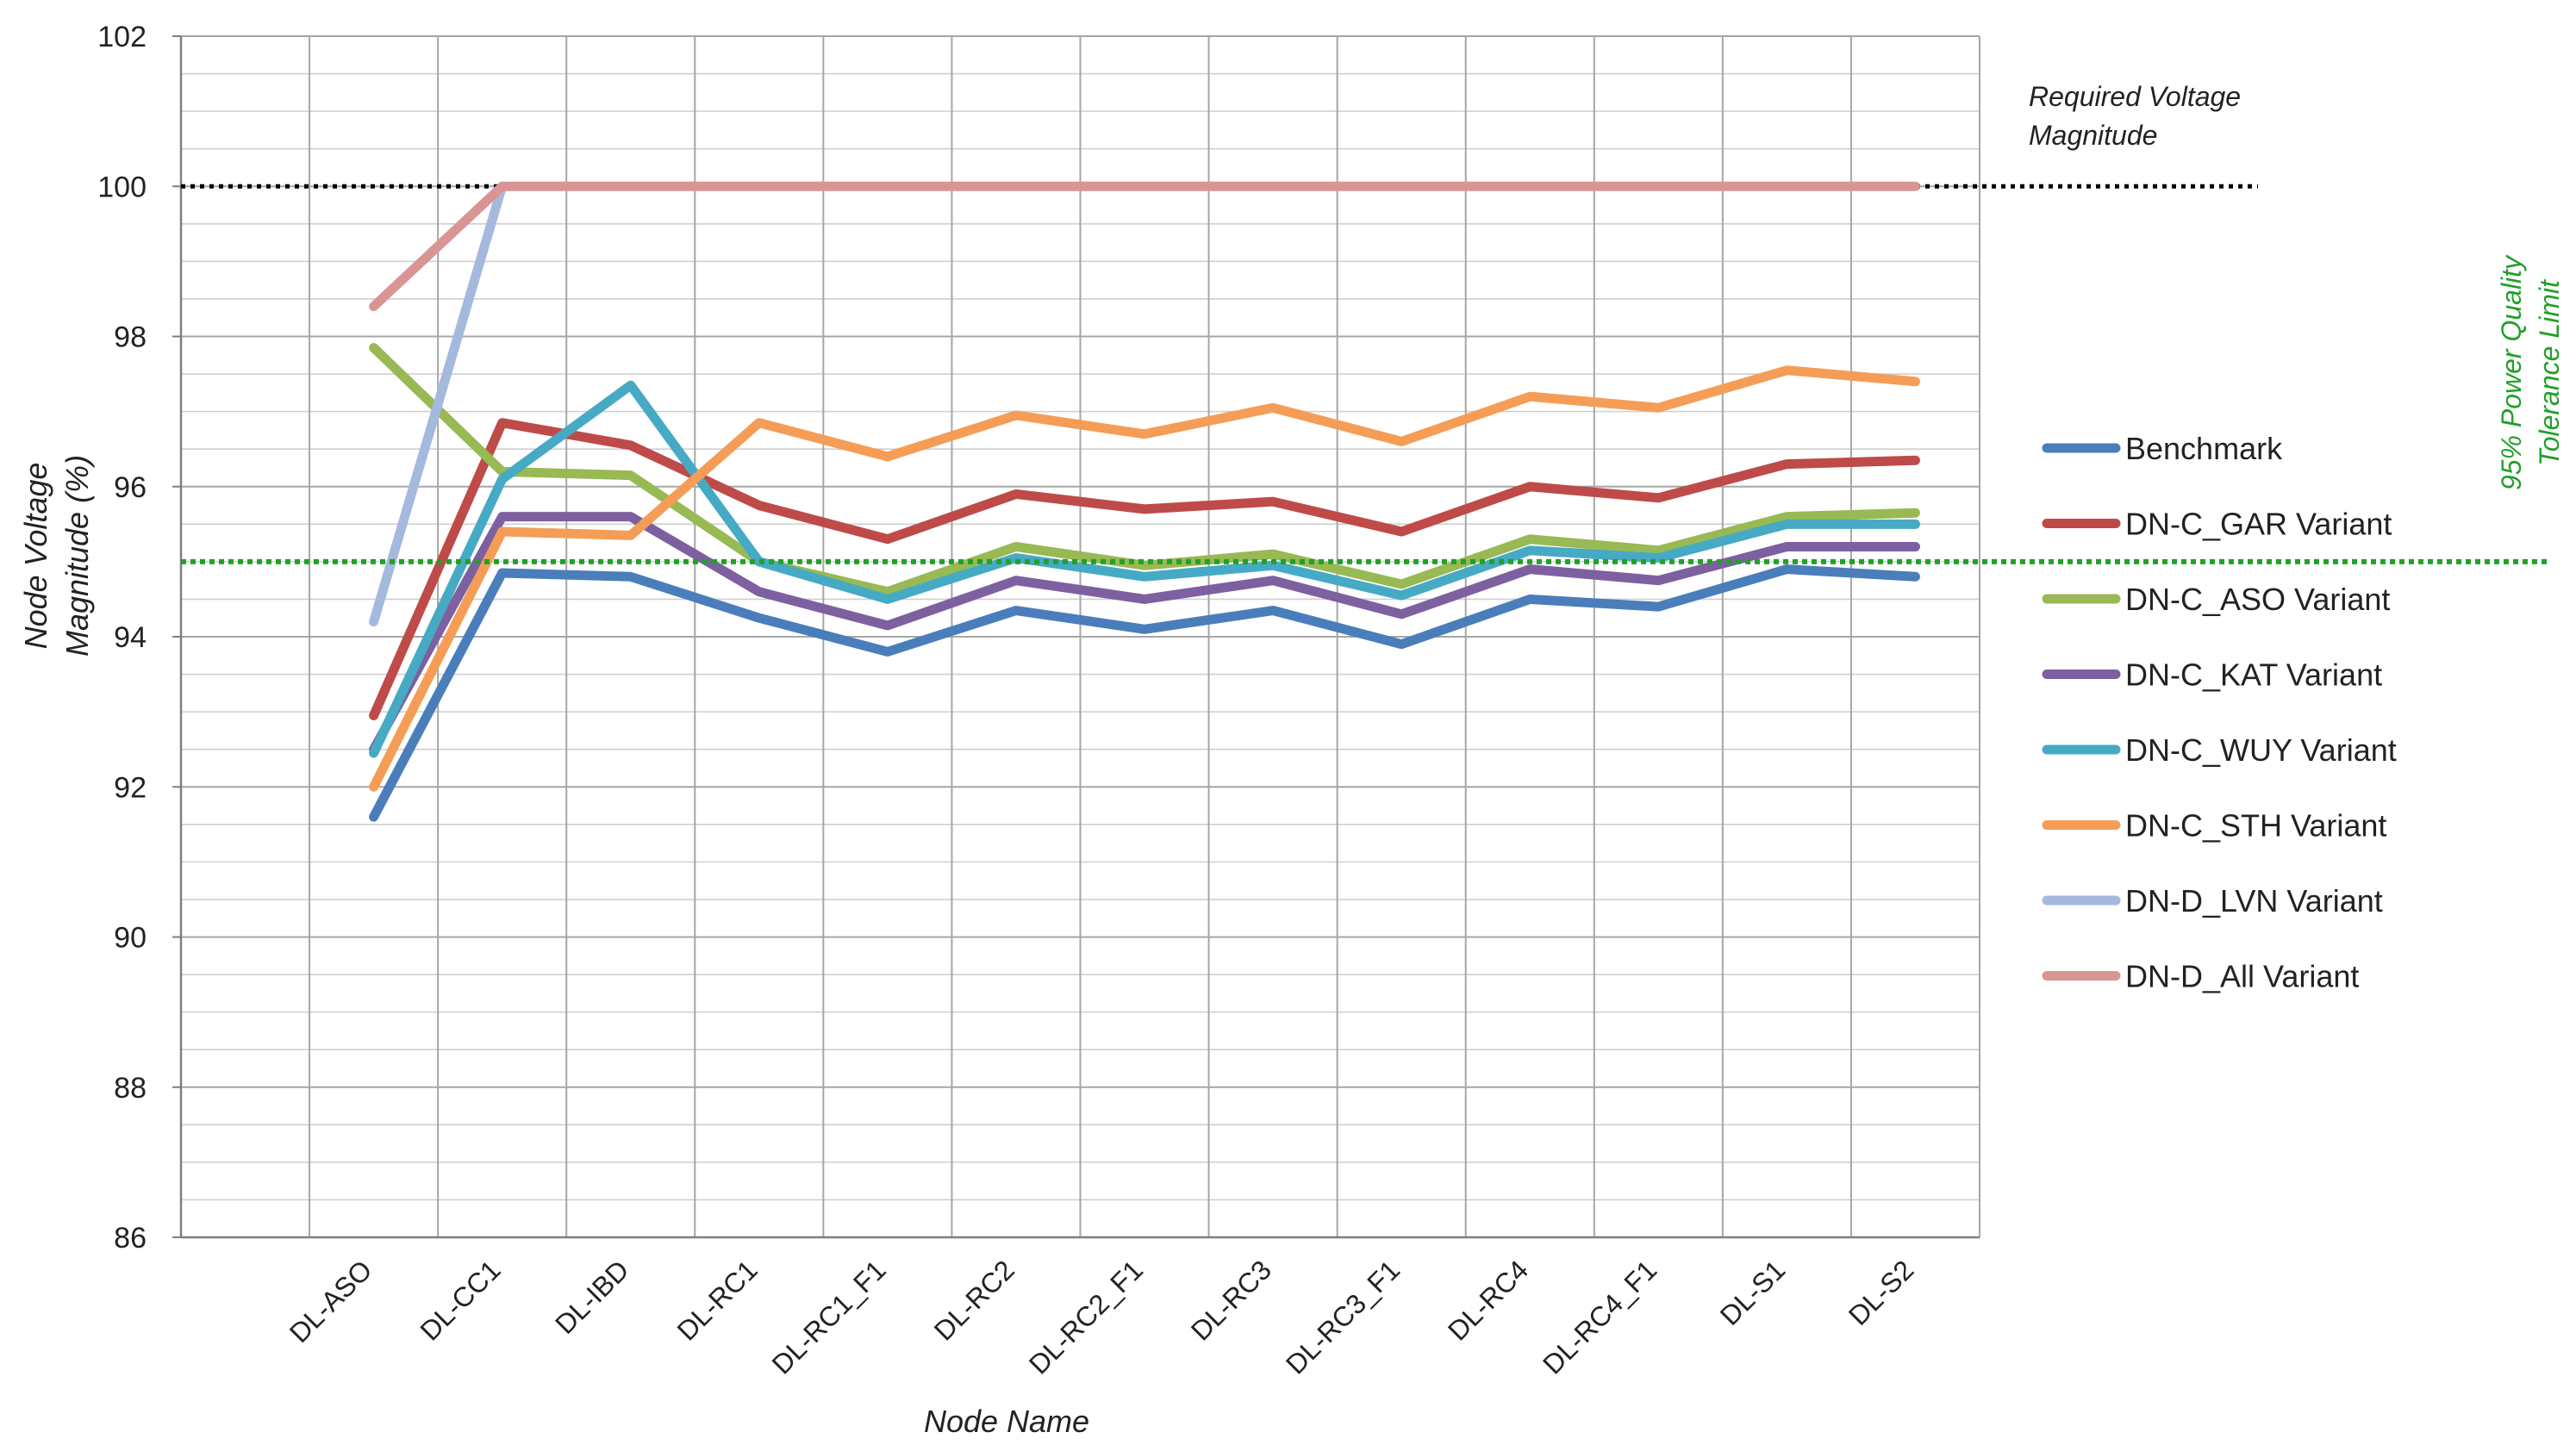  What do you see at coordinates (2530, 372) in the screenshot?
I see `tolerance-limit-annotation: 95% Power Quality Tolerance Limit` at bounding box center [2530, 372].